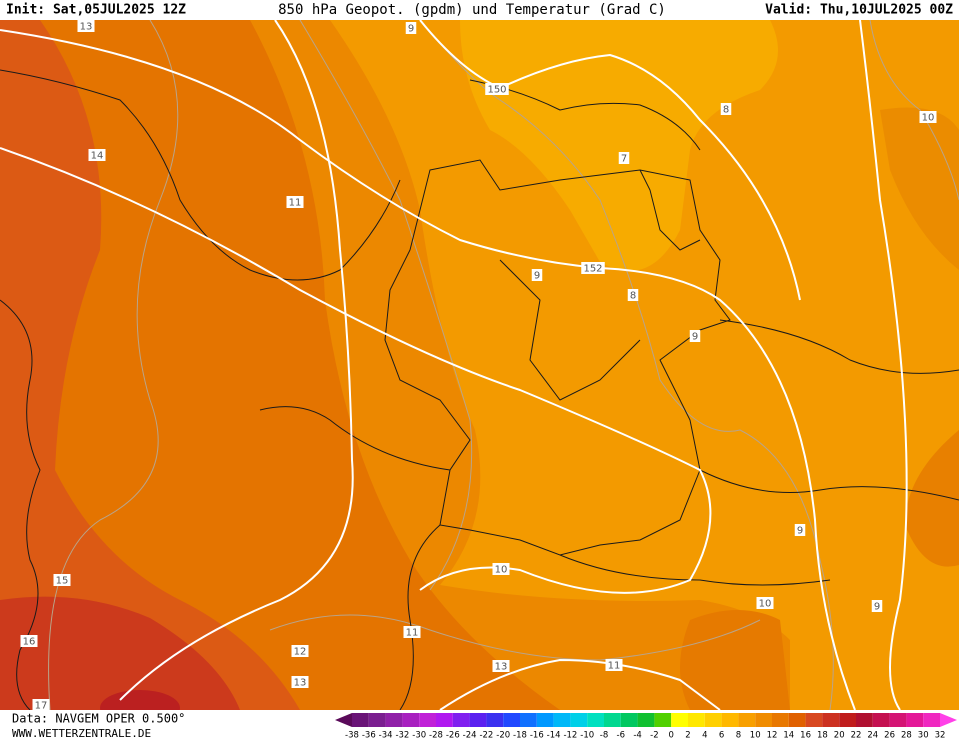 The width and height of the screenshot is (959, 741). What do you see at coordinates (570, 330) in the screenshot?
I see `state-border` at bounding box center [570, 330].